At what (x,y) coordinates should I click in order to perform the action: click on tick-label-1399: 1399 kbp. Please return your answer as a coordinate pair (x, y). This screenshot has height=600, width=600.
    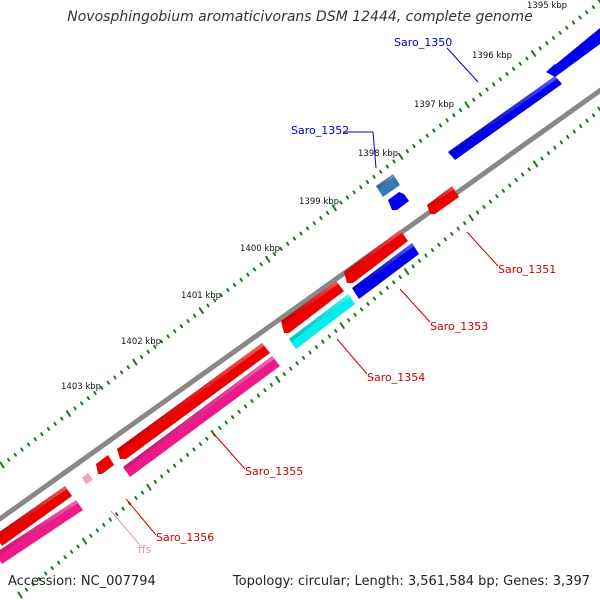
    Looking at the image, I should click on (319, 202).